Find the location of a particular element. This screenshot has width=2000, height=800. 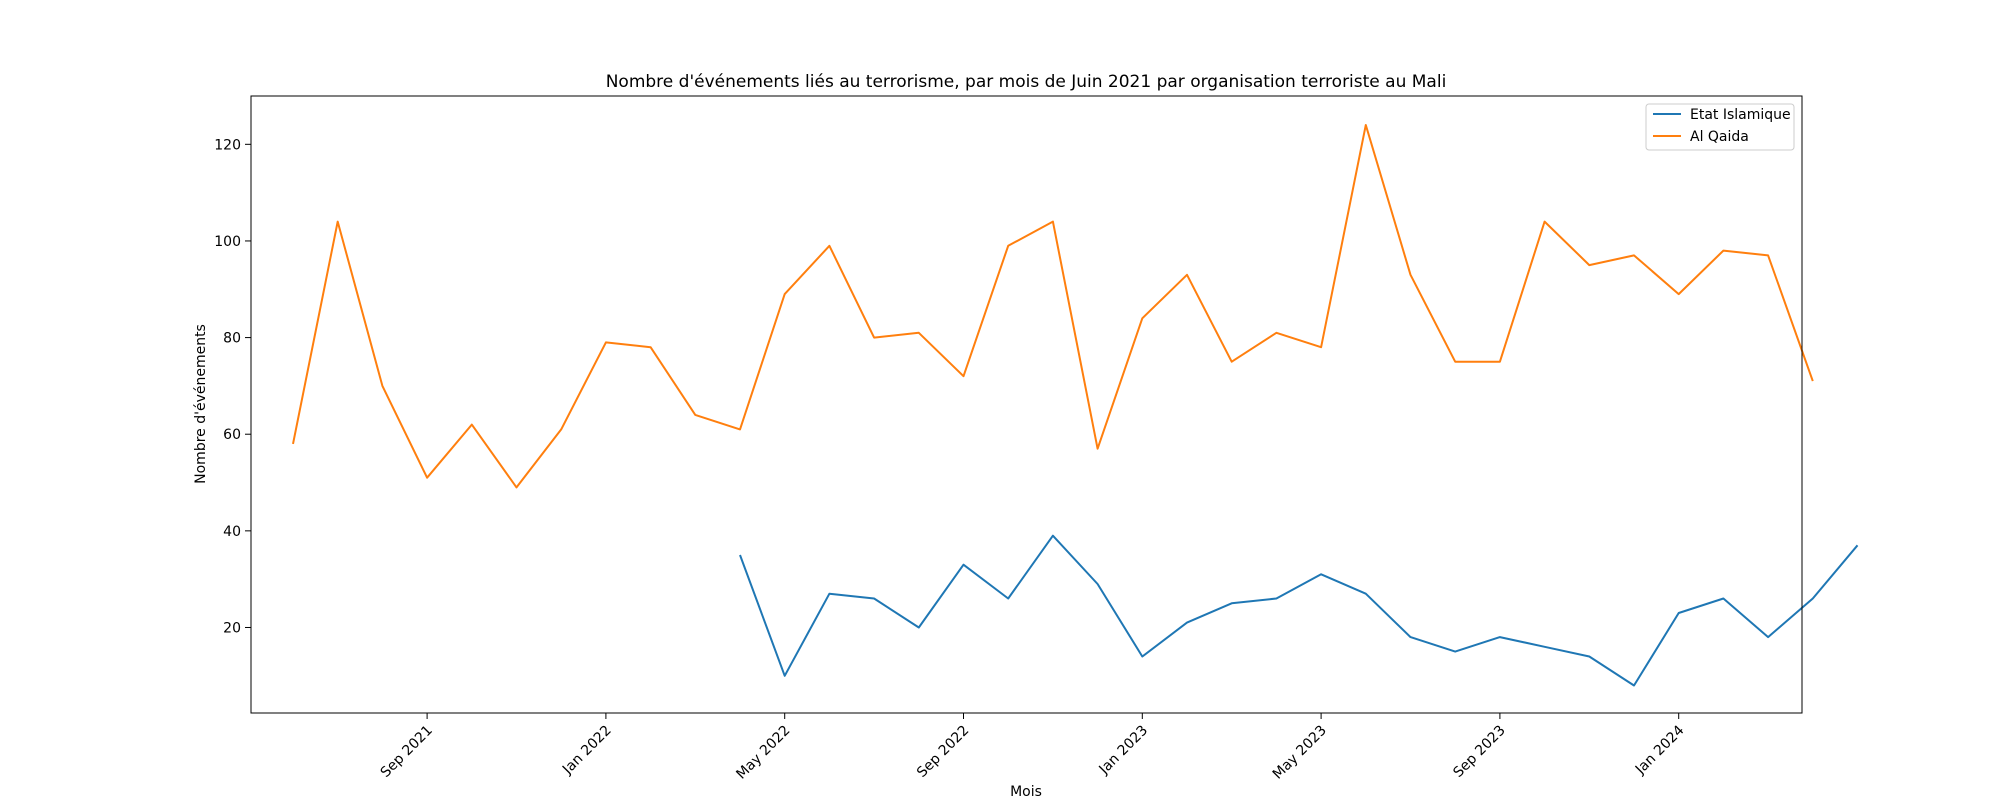

x-tick-label: Sep 2023 is located at coordinates (1479, 752).